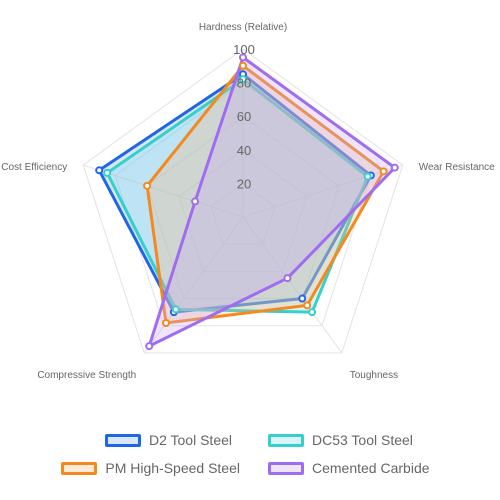  Describe the element at coordinates (457, 167) in the screenshot. I see `axis-label-2: Wear Resistance` at that location.